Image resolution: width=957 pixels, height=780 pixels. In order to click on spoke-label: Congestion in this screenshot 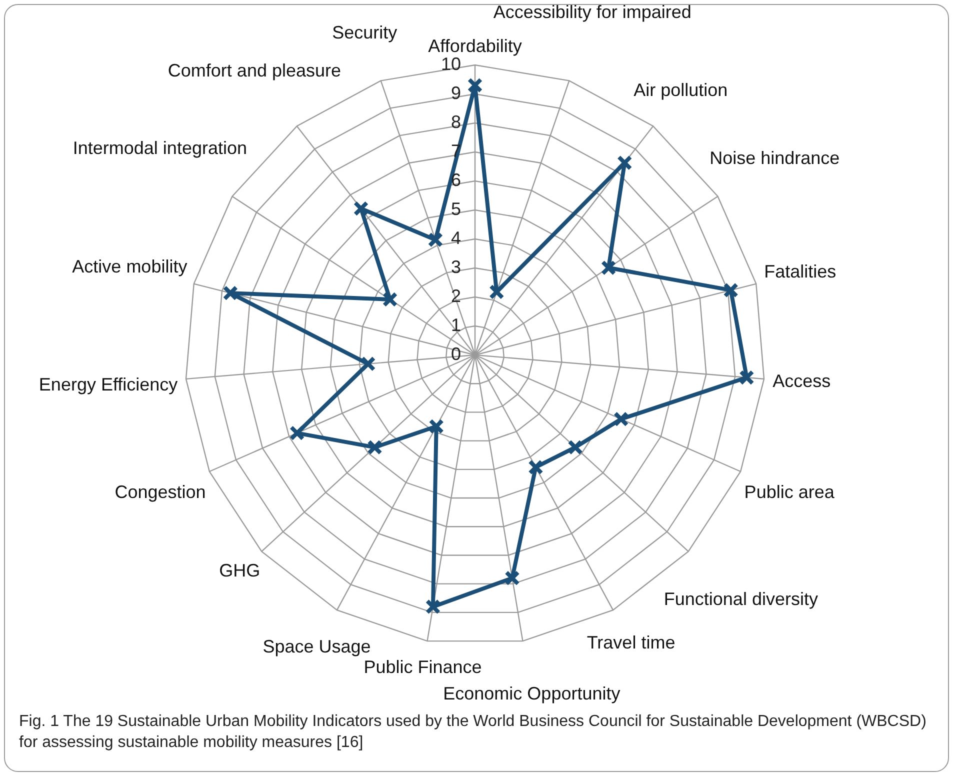, I will do `click(160, 492)`.